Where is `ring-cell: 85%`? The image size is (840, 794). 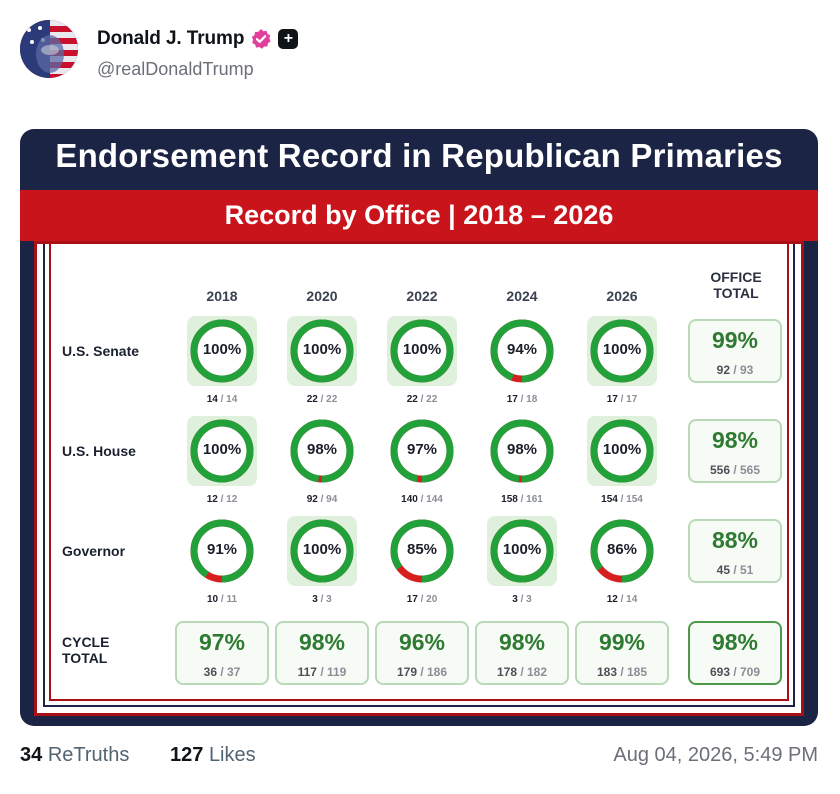 ring-cell: 85% is located at coordinates (422, 551).